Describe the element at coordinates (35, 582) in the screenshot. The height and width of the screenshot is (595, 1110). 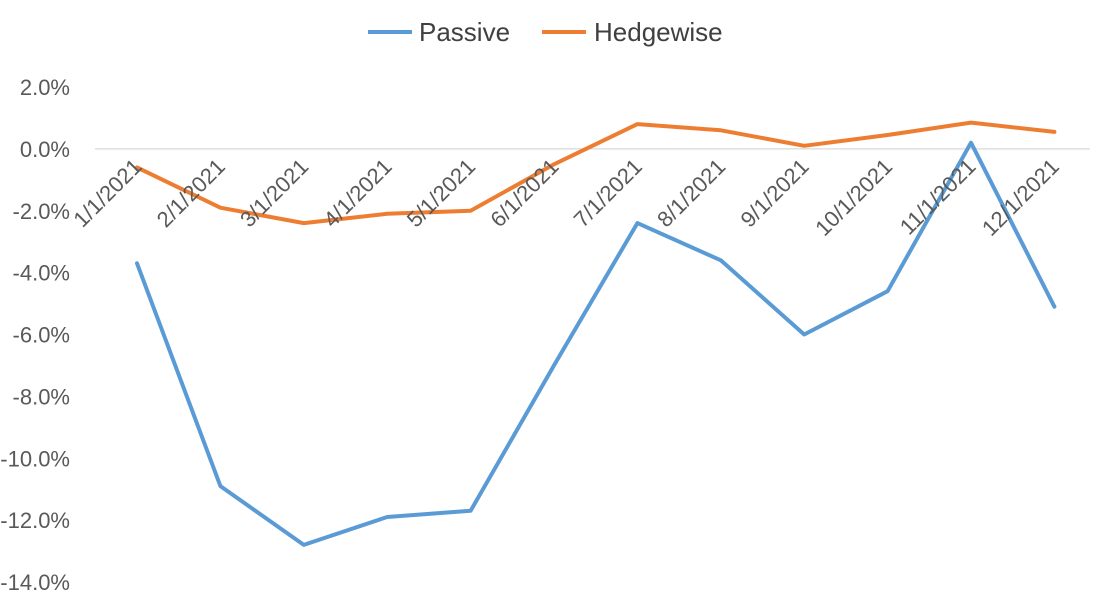
I see `y-tick-label: -14.0%` at that location.